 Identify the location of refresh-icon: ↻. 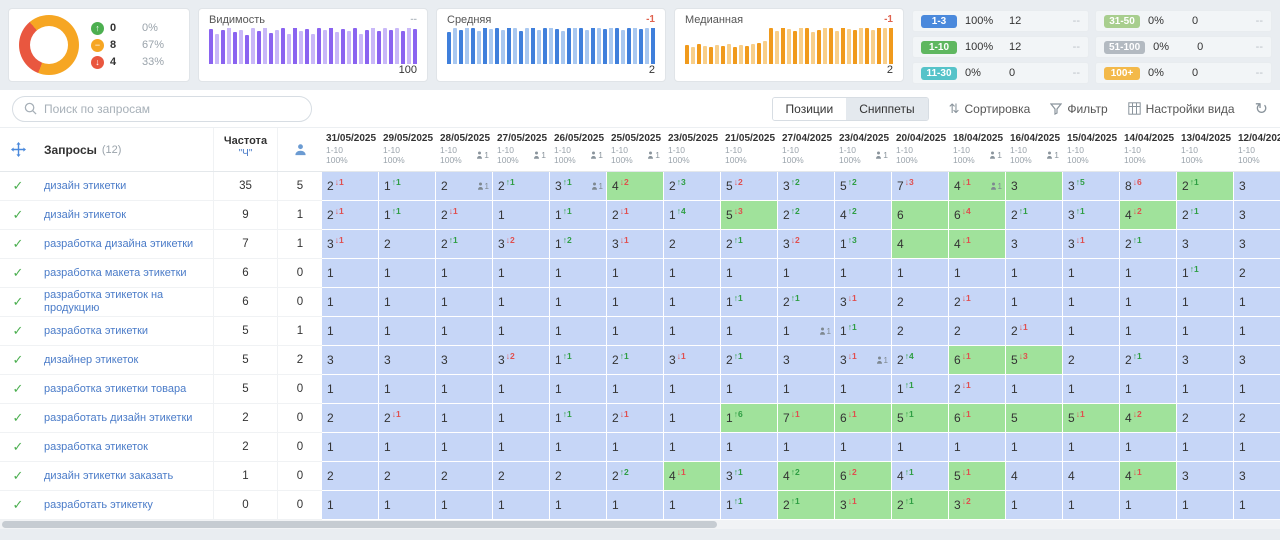
(1261, 109).